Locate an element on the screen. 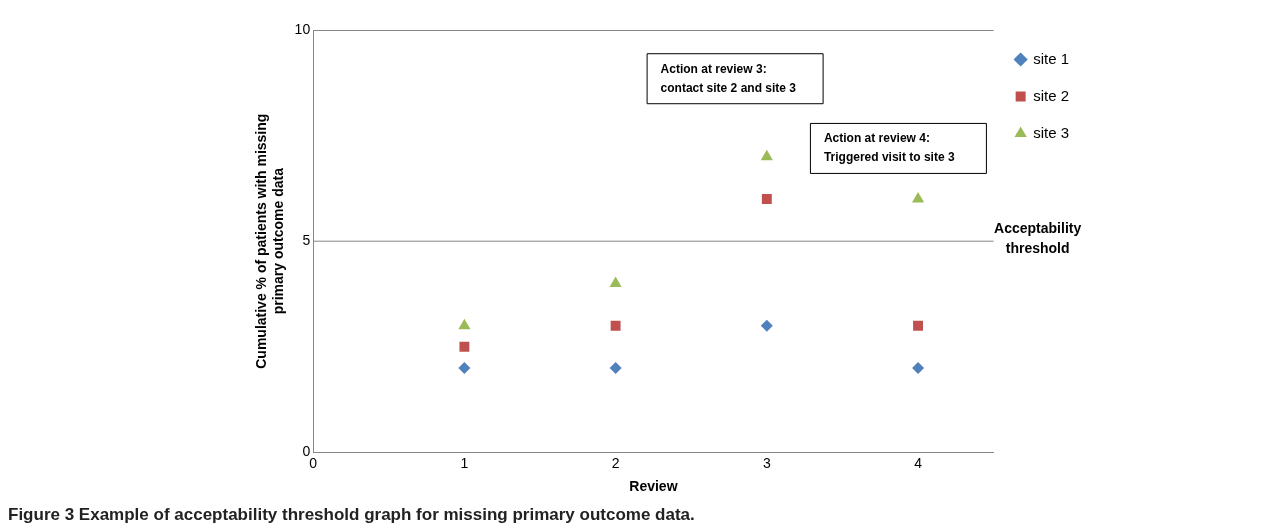 The width and height of the screenshot is (1279, 531). x-tick-label: 2 is located at coordinates (615, 462).